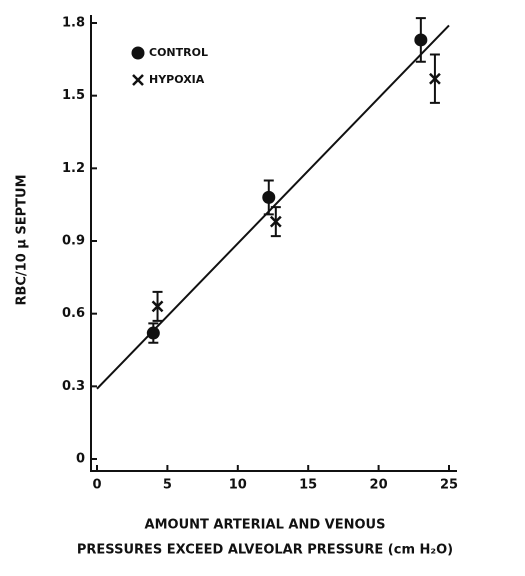 The height and width of the screenshot is (576, 525). I want to click on legend-label: CONTROL, so click(178, 52).